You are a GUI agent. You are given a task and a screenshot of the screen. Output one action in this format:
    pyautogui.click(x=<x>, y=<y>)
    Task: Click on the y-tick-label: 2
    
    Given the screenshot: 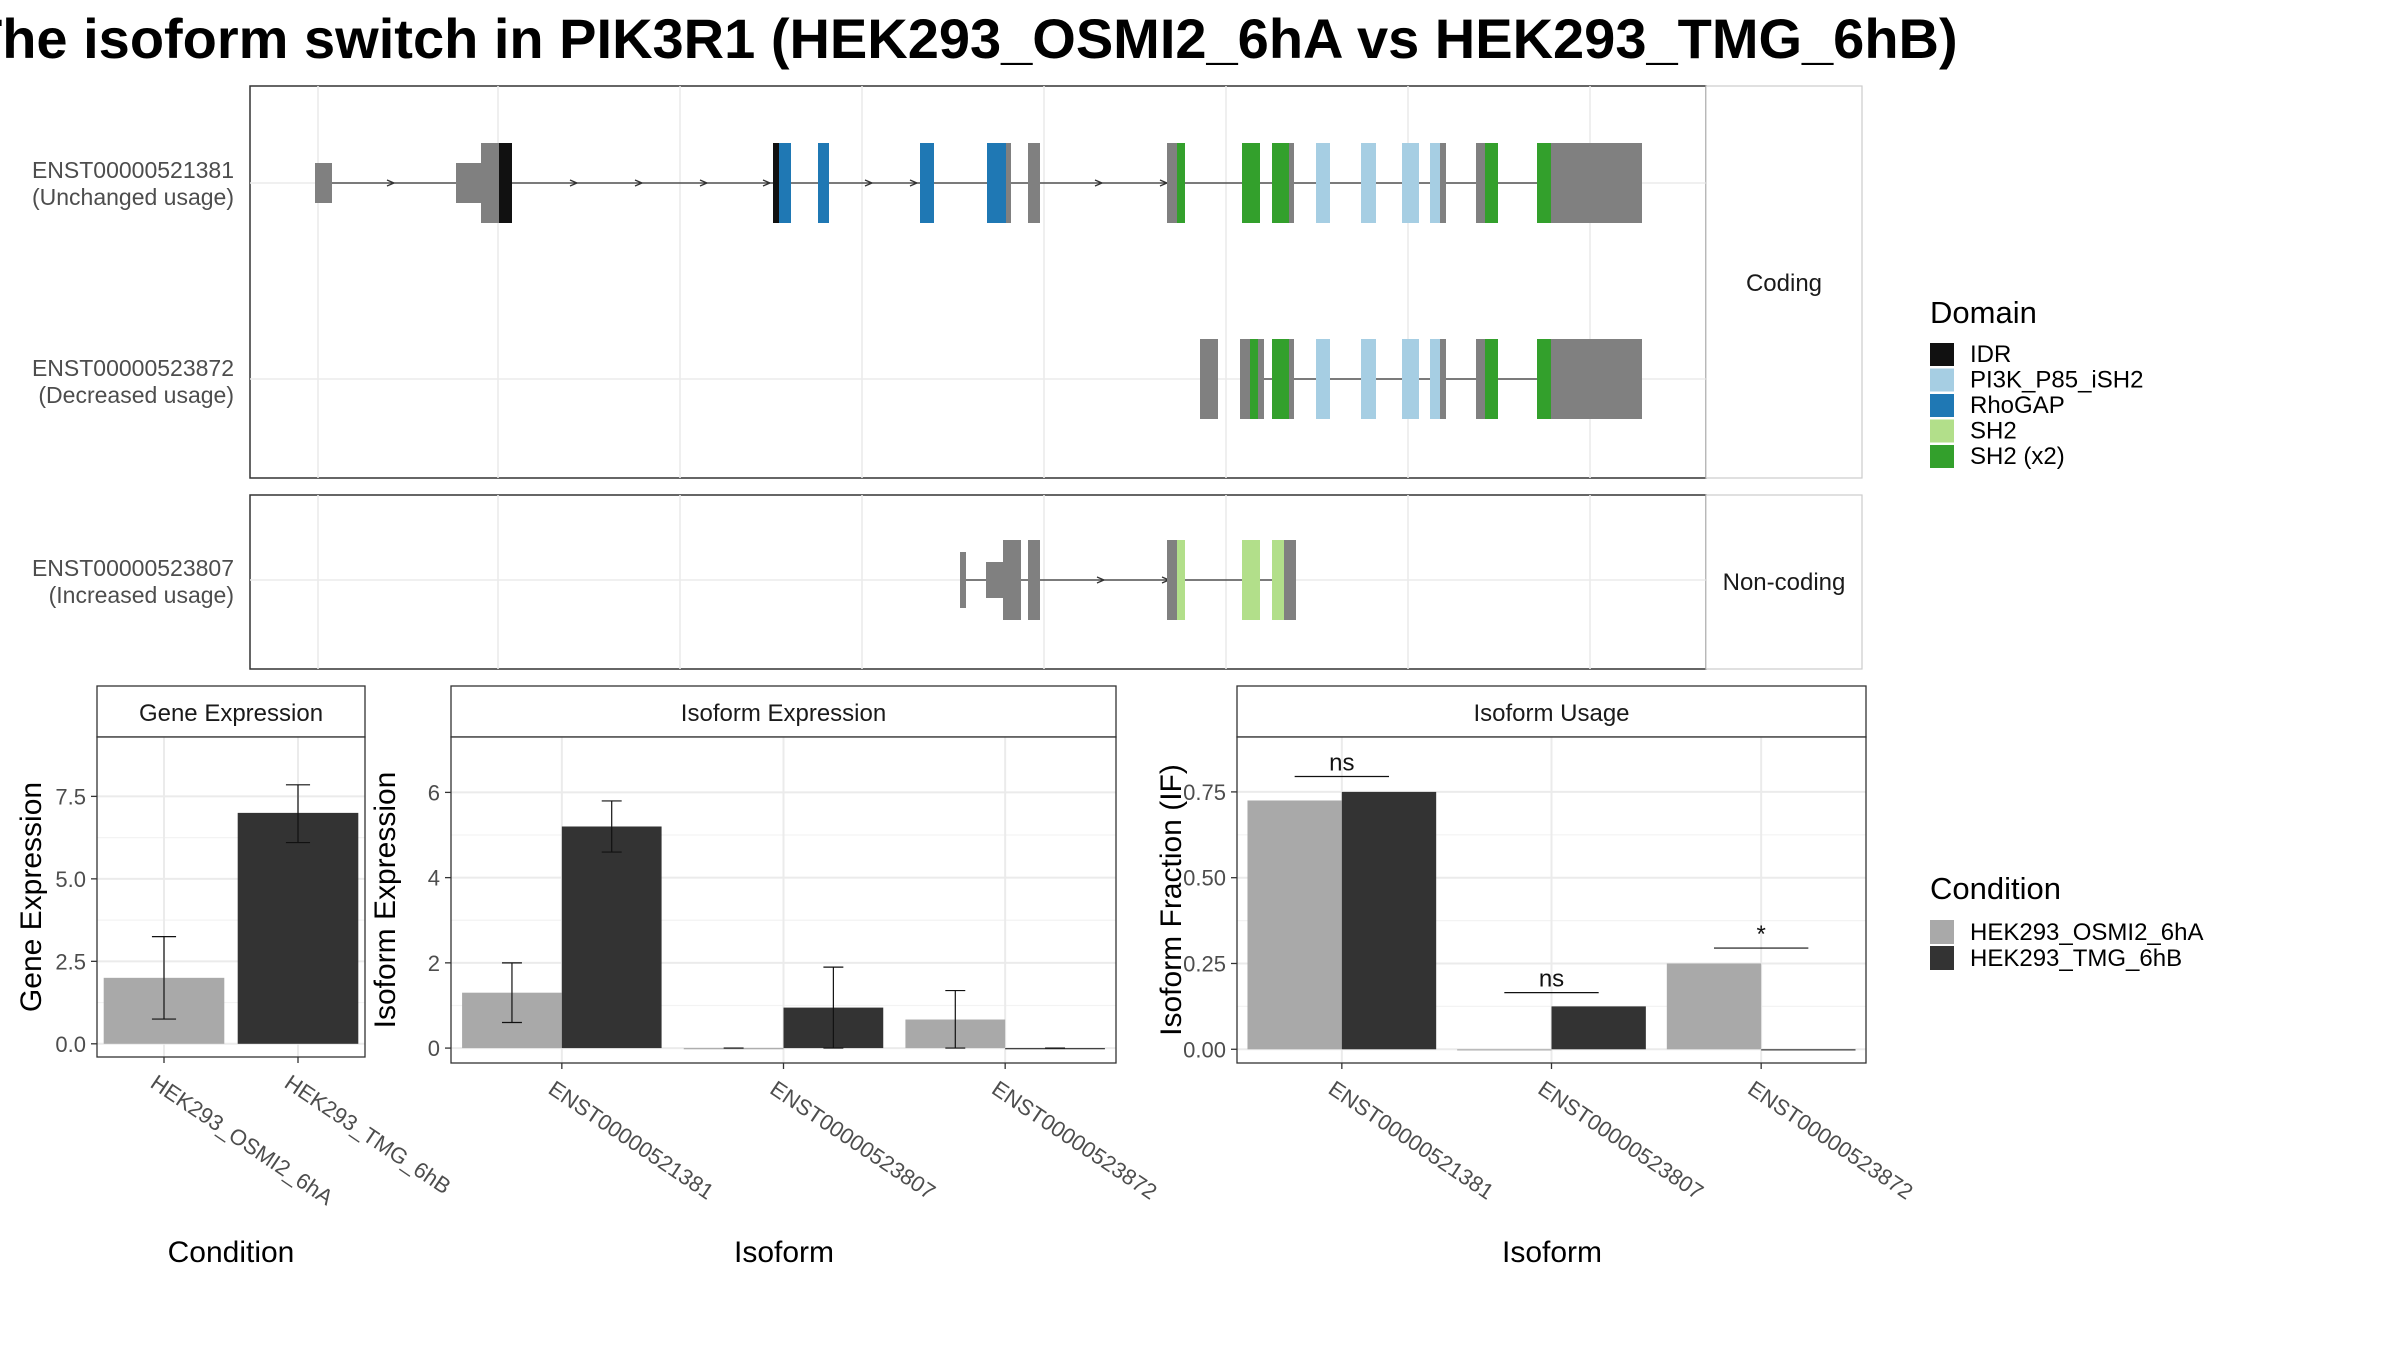 What is the action you would take?
    pyautogui.click(x=434, y=963)
    